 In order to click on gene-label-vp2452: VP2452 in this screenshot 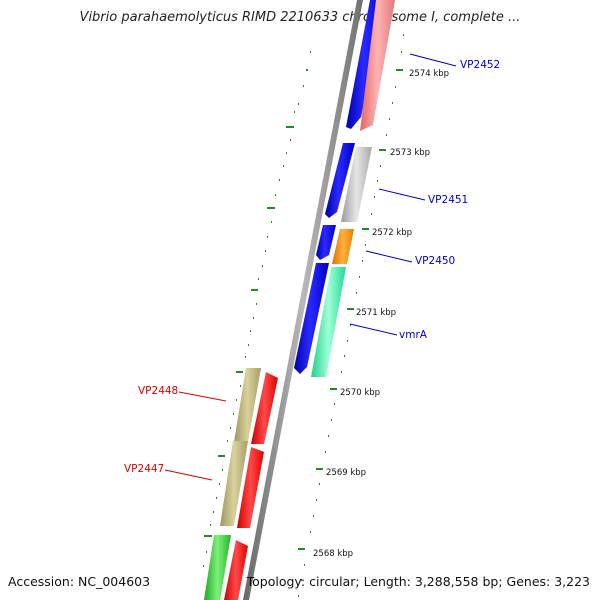, I will do `click(480, 65)`.